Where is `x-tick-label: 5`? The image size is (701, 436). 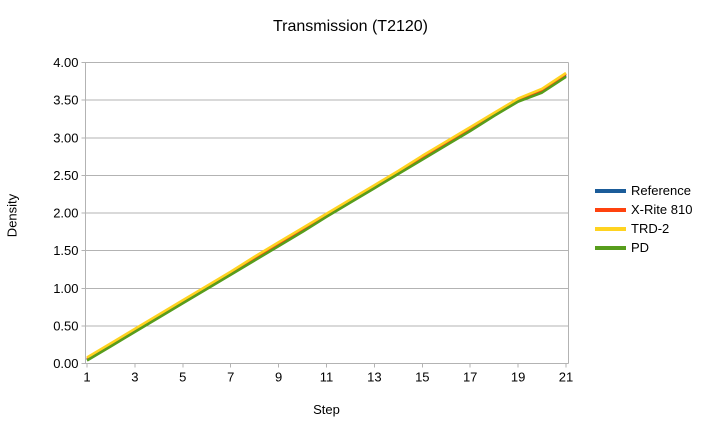 x-tick-label: 5 is located at coordinates (182, 377).